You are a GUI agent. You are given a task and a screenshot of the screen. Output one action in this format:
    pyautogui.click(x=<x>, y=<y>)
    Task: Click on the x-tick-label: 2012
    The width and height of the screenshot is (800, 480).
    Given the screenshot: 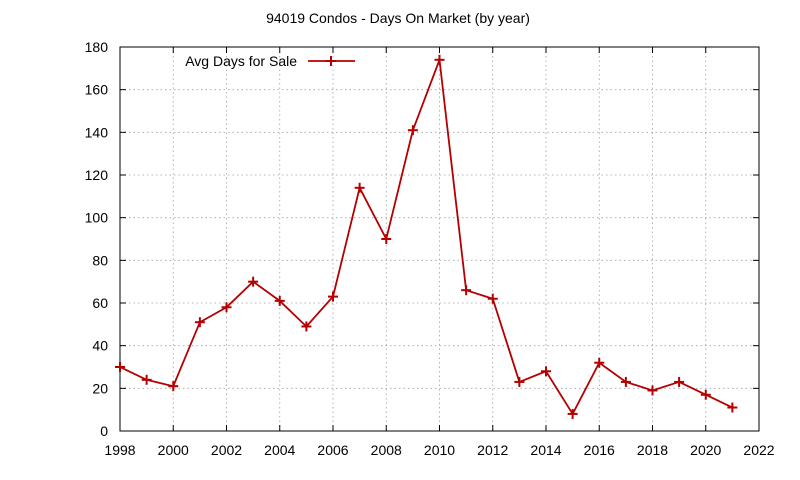 What is the action you would take?
    pyautogui.click(x=492, y=450)
    